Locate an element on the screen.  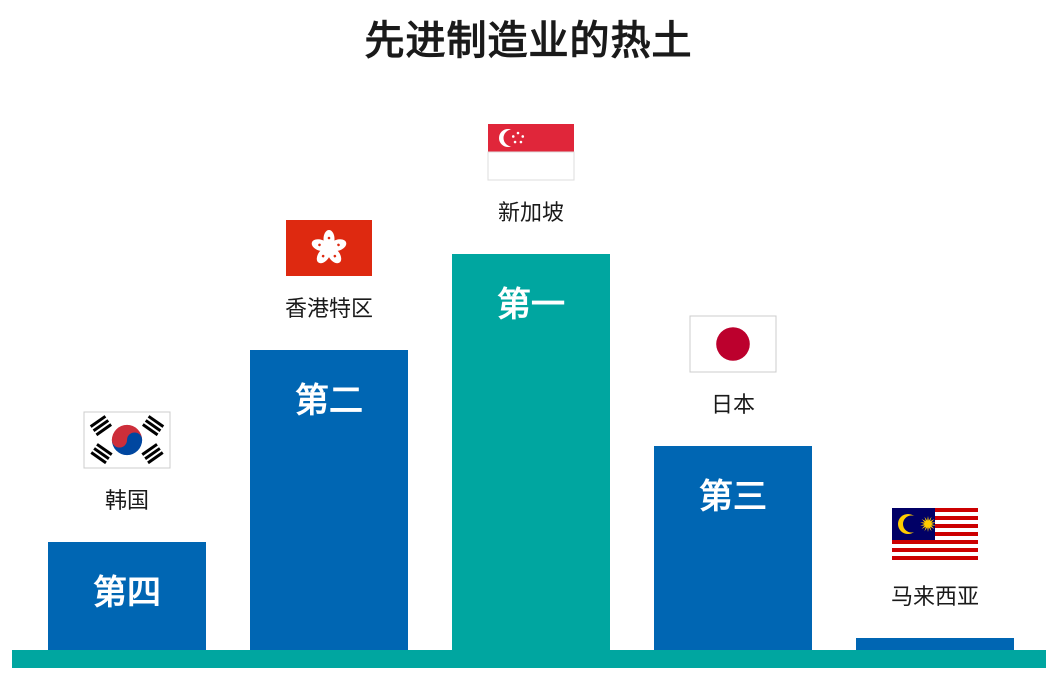
chart-title: 先进制造业的热土 is located at coordinates (528, 41).